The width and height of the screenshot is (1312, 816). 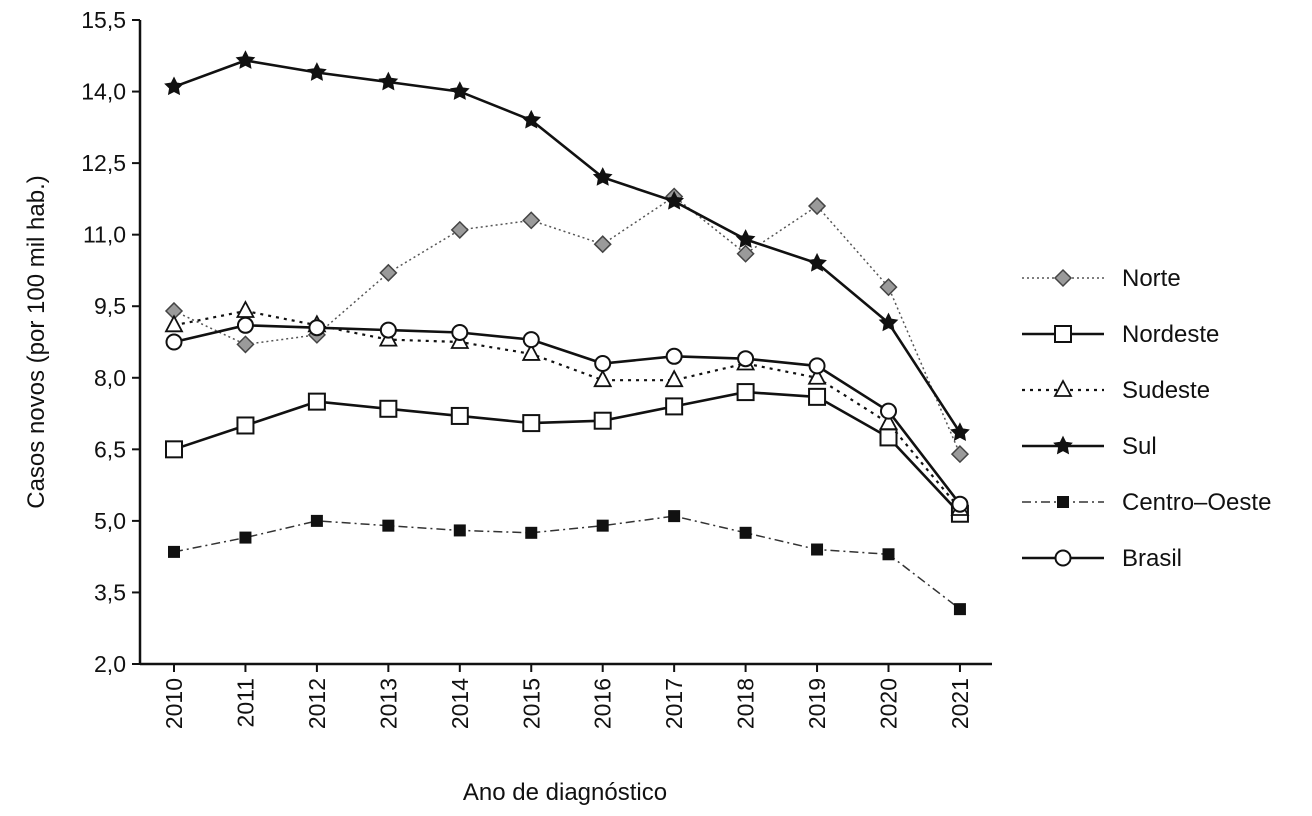 What do you see at coordinates (103, 20) in the screenshot?
I see `y-tick-label: 15,5` at bounding box center [103, 20].